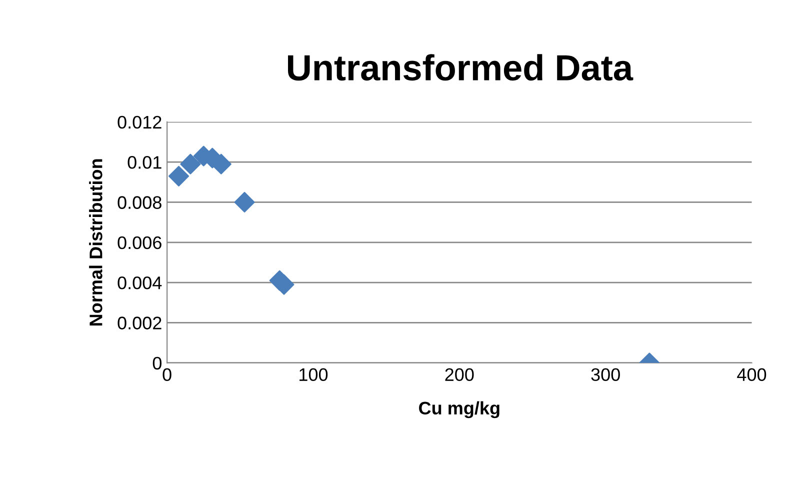 Image resolution: width=788 pixels, height=480 pixels. Describe the element at coordinates (459, 375) in the screenshot. I see `x-tick-label: 200` at that location.